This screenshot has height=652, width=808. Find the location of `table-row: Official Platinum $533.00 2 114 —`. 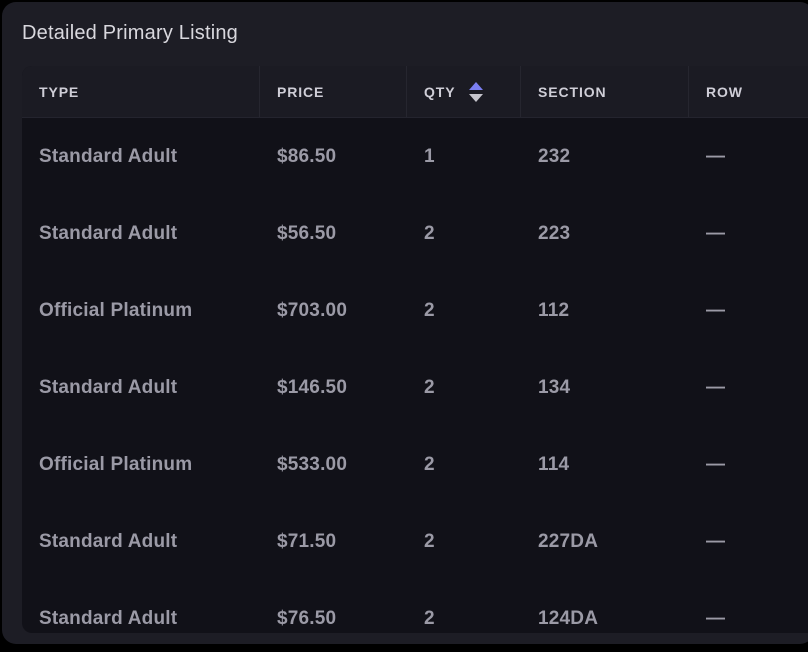

table-row: Official Platinum $533.00 2 114 — is located at coordinates (415, 464).